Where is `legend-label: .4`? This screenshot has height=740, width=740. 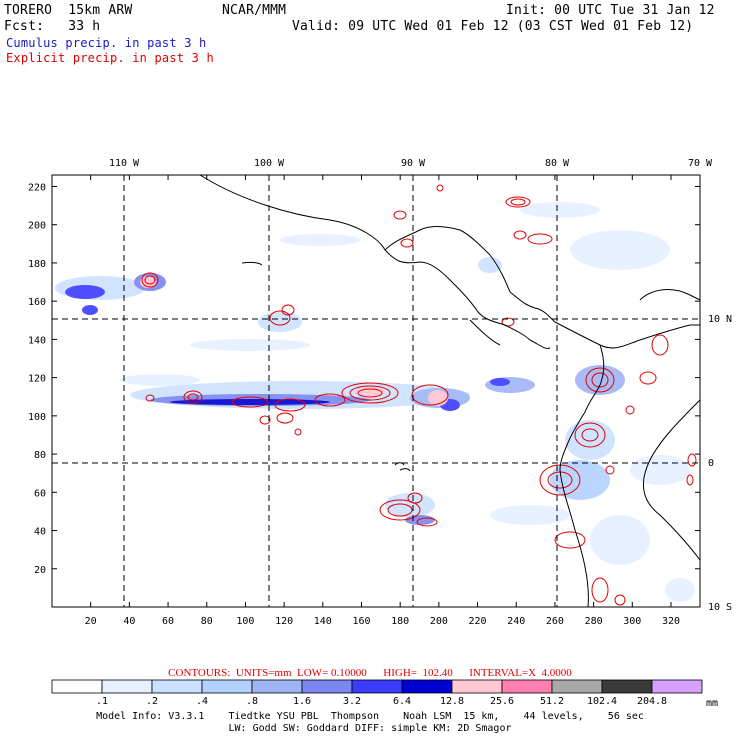
legend-label: .4 is located at coordinates (202, 701).